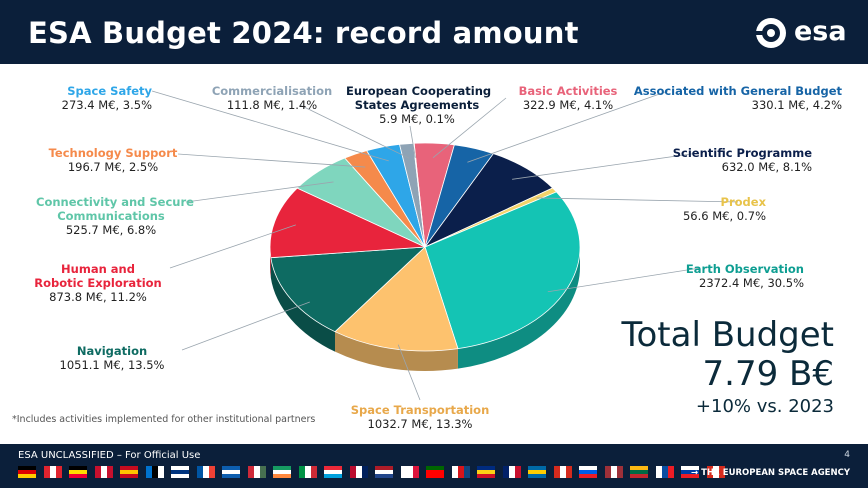  What do you see at coordinates (113, 153) in the screenshot?
I see `label-techsupport-name: Technology Support` at bounding box center [113, 153].